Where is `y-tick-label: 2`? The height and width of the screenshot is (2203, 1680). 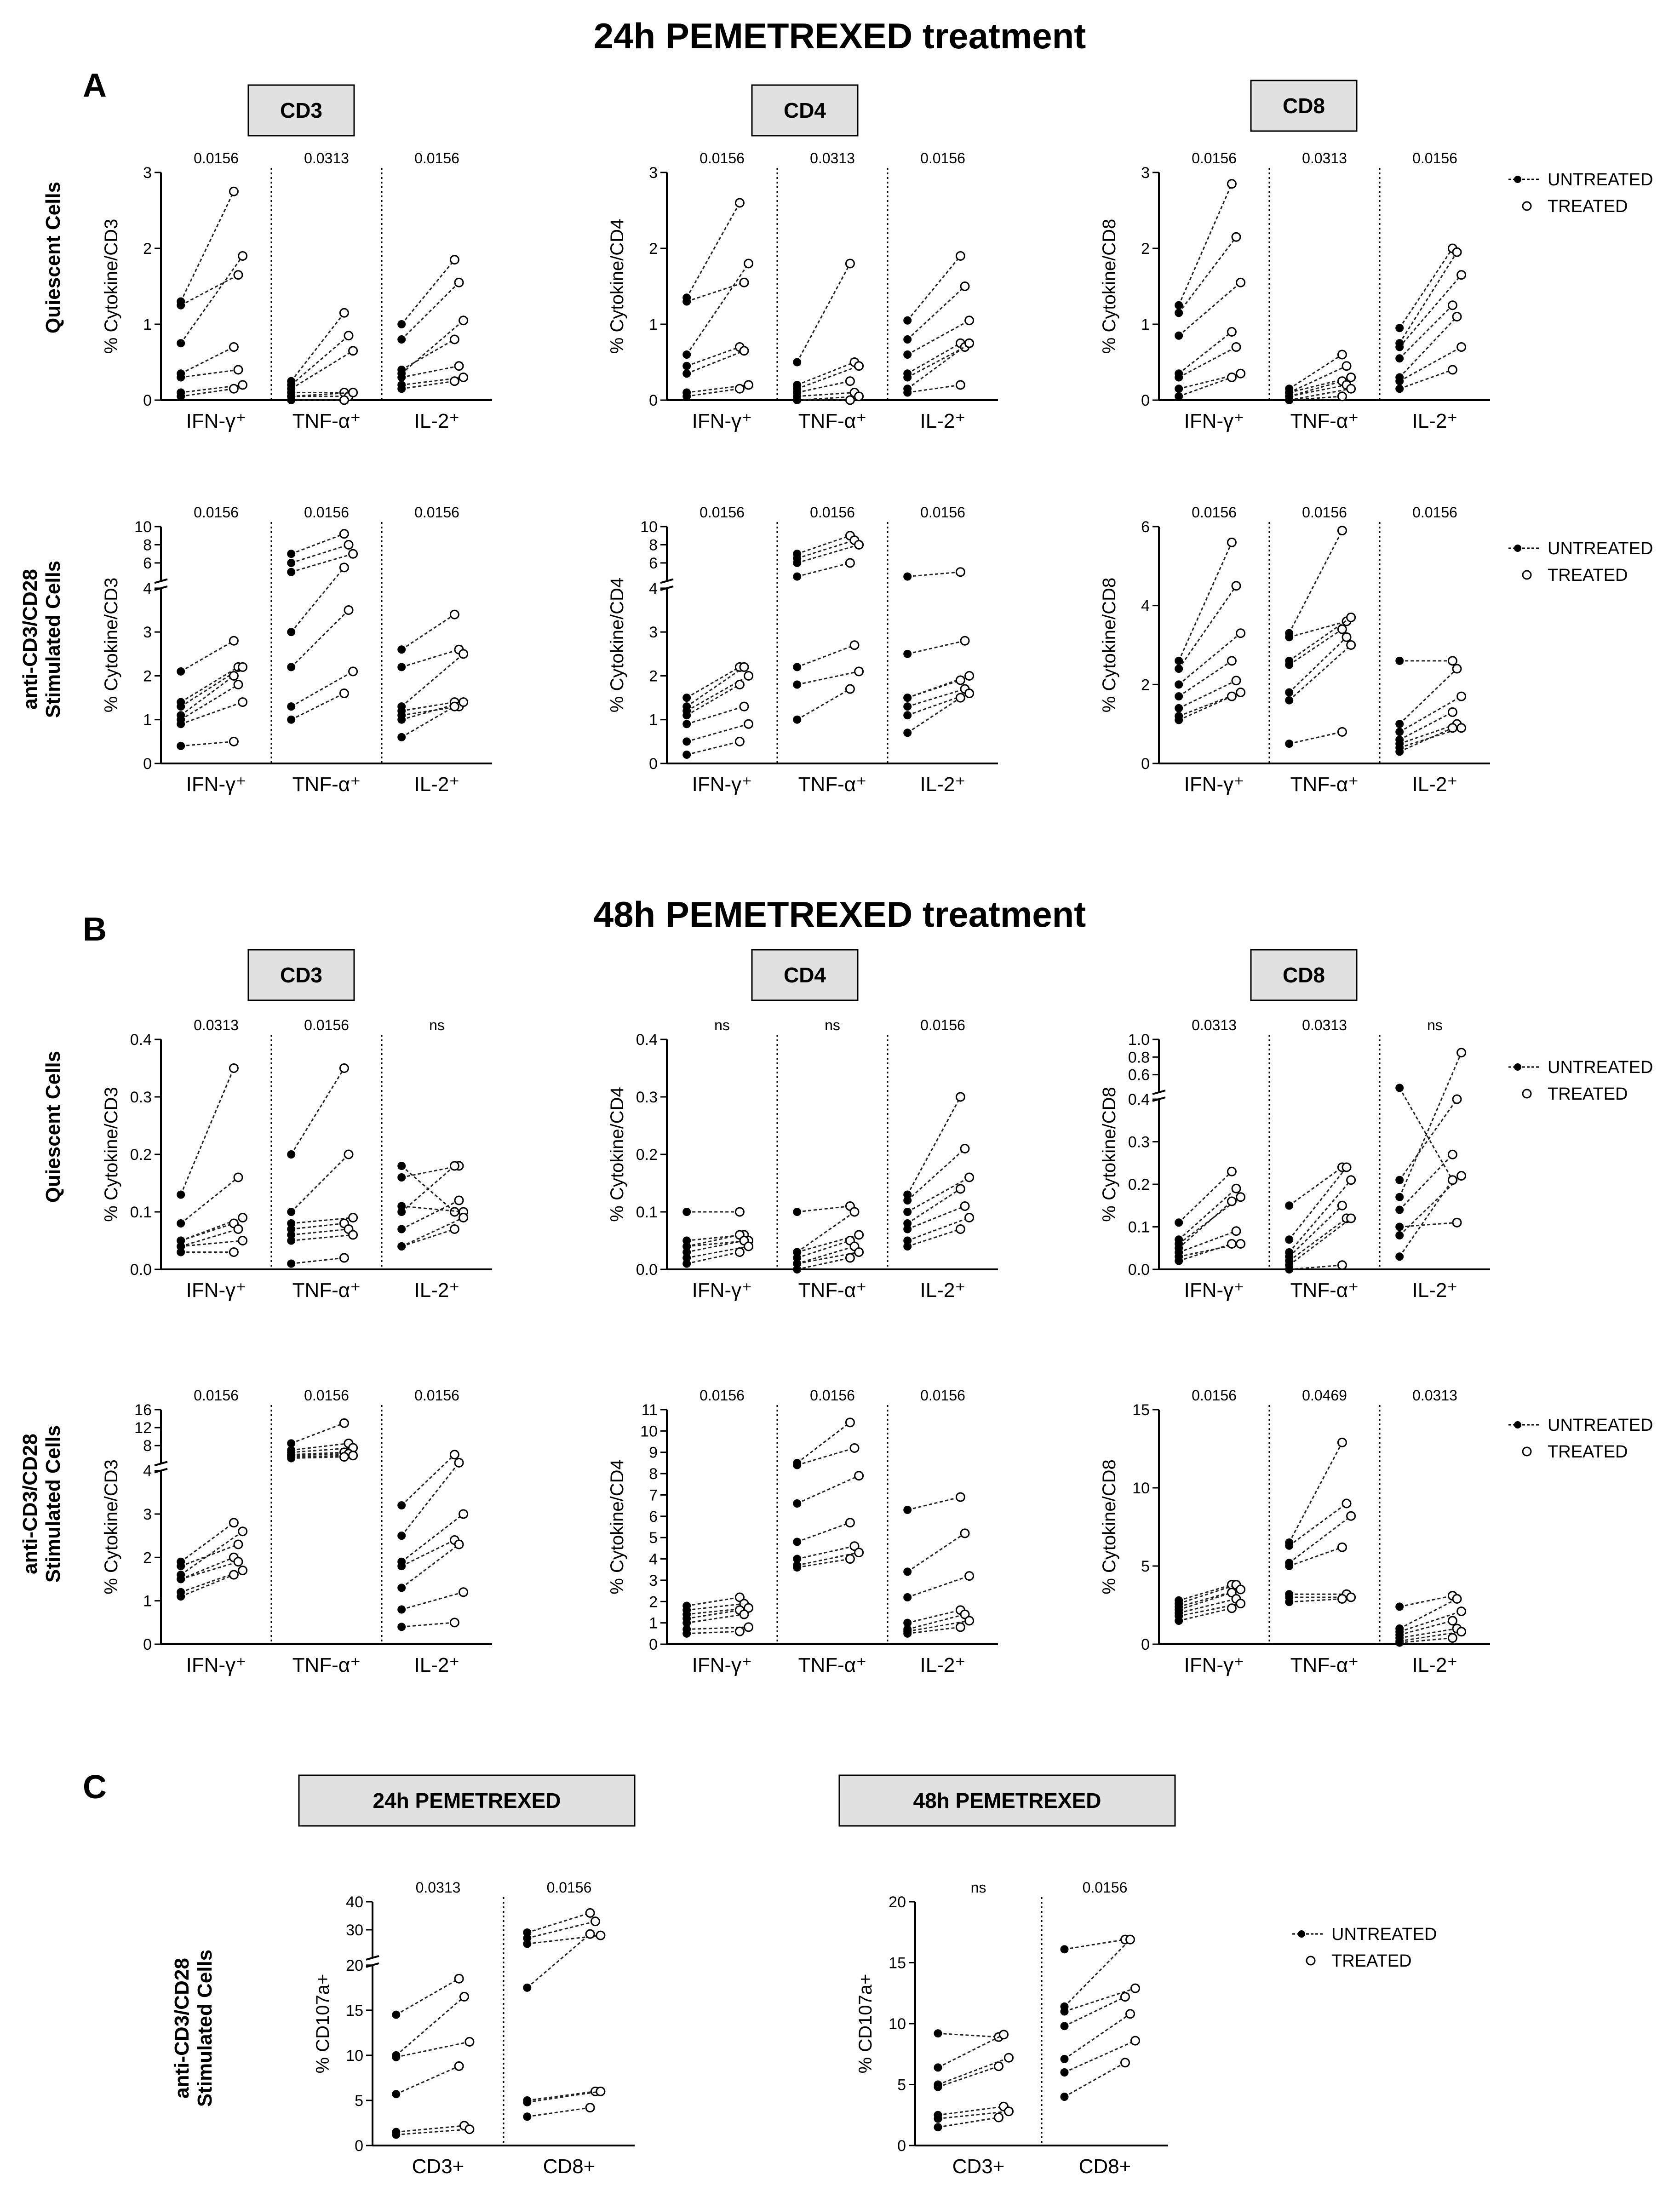
y-tick-label: 2 is located at coordinates (1145, 685).